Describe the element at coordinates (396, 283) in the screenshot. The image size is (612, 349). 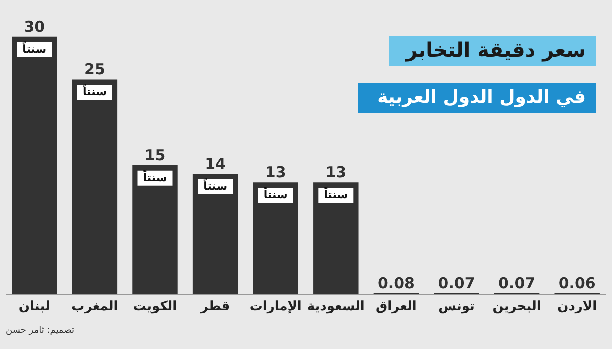
I see `data-label: 0.08` at that location.